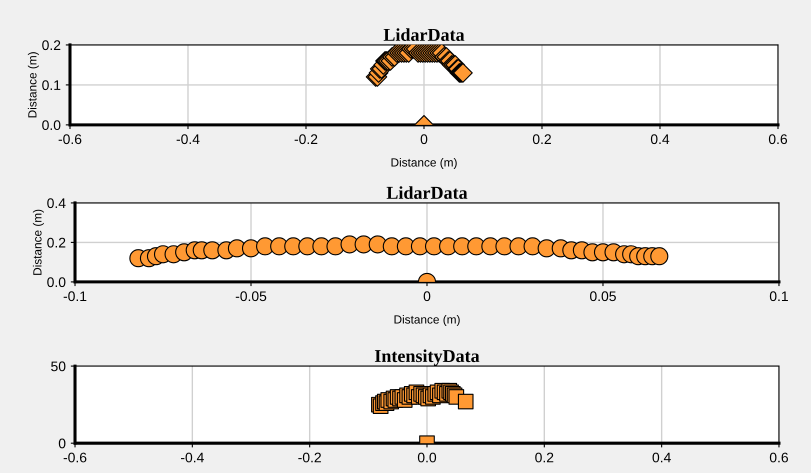 The height and width of the screenshot is (473, 811). What do you see at coordinates (603, 296) in the screenshot?
I see `x-tick-label: 0.05` at bounding box center [603, 296].